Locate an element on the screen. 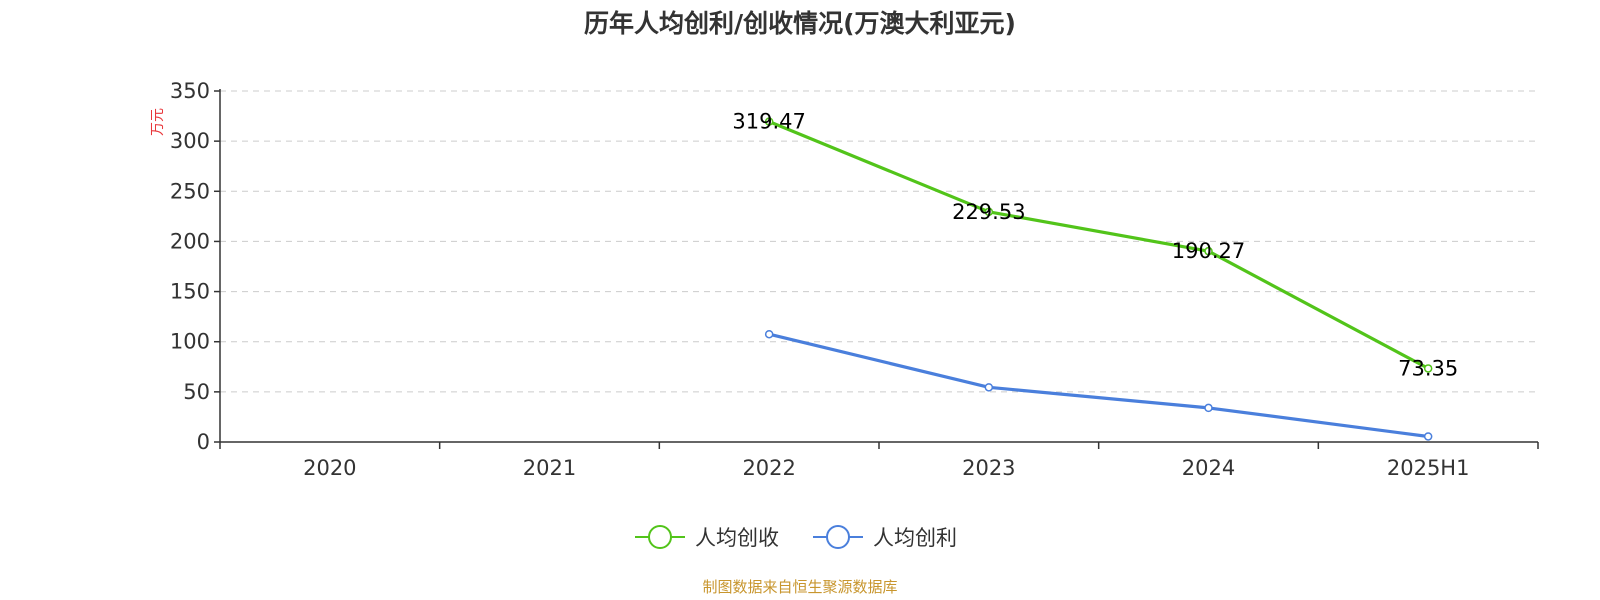 Image resolution: width=1600 pixels, height=600 pixels. x-tick-label: 2023 is located at coordinates (988, 468).